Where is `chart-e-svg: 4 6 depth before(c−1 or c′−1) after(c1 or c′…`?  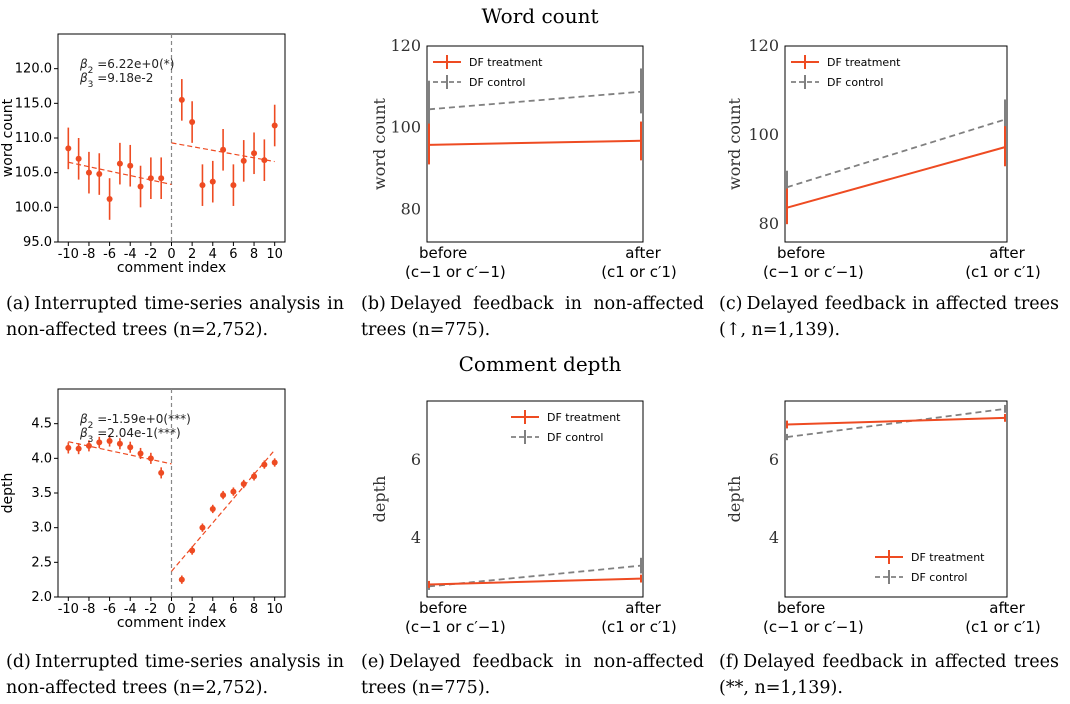 chart-e-svg: 4 6 depth before(c−1 or c′−1) after(c1 or c′… is located at coordinates (523, 518).